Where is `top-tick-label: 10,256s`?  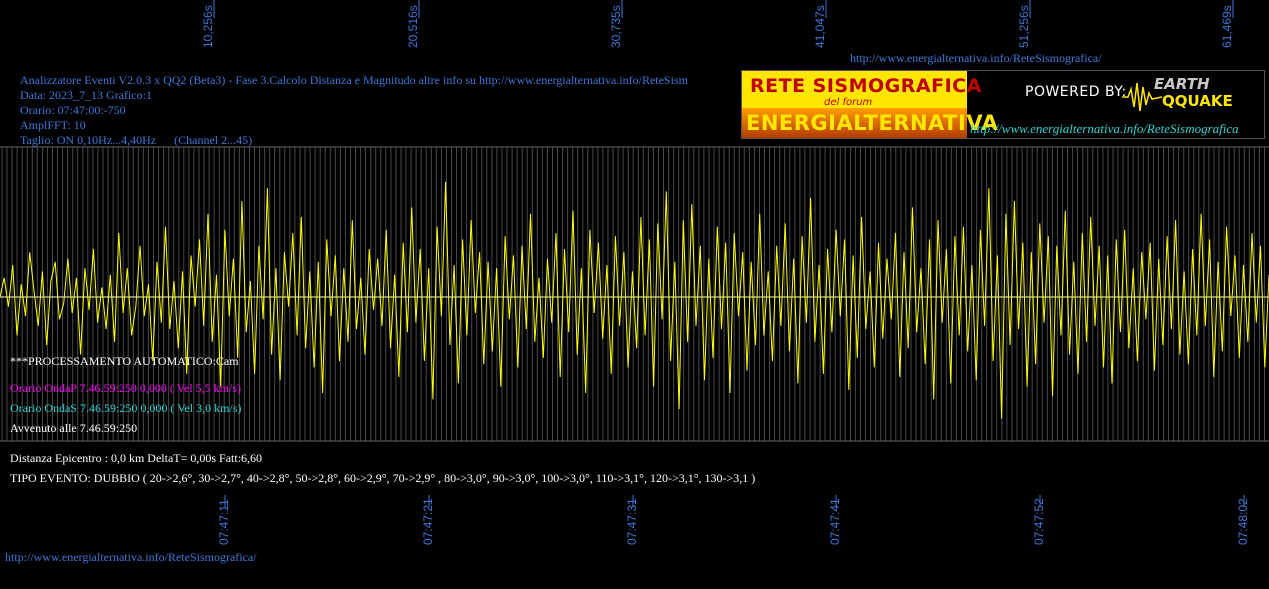 top-tick-label: 10,256s is located at coordinates (208, 26).